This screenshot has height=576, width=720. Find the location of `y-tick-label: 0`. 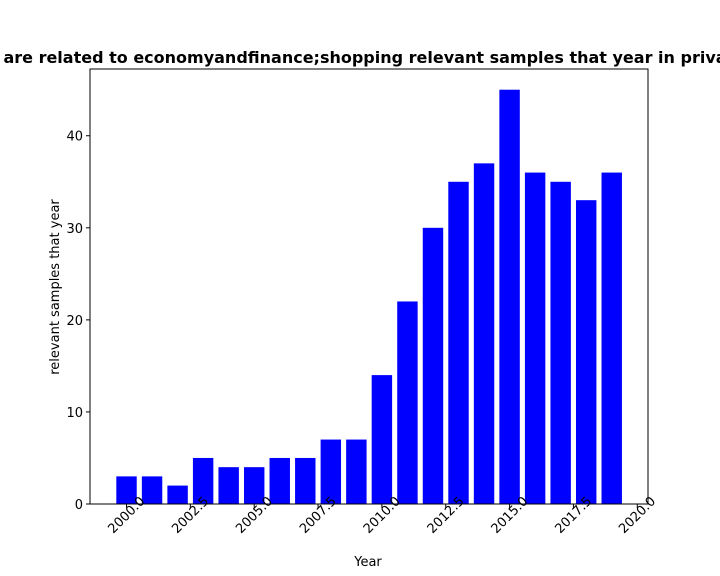

y-tick-label: 0 is located at coordinates (79, 505).